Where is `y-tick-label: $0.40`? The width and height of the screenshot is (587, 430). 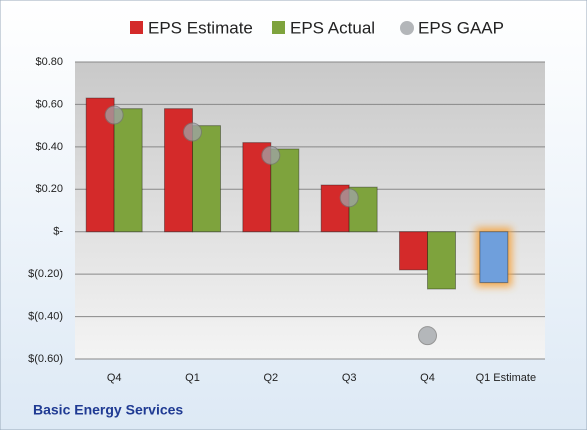
y-tick-label: $0.40 is located at coordinates (49, 147).